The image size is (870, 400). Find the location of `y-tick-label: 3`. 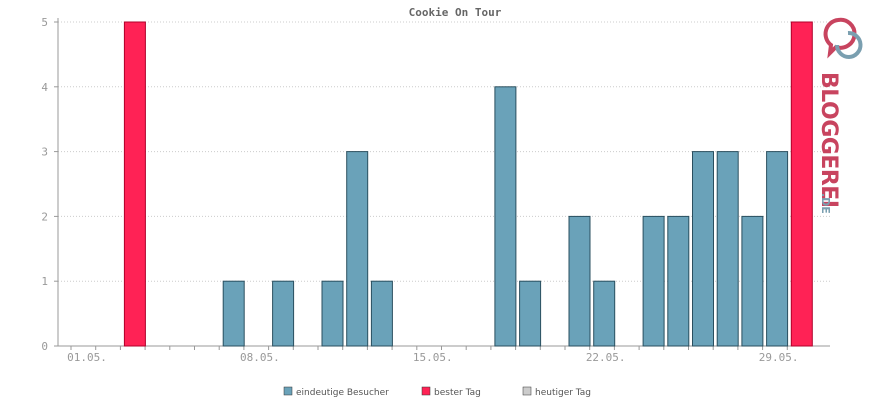

y-tick-label: 3 is located at coordinates (44, 152).